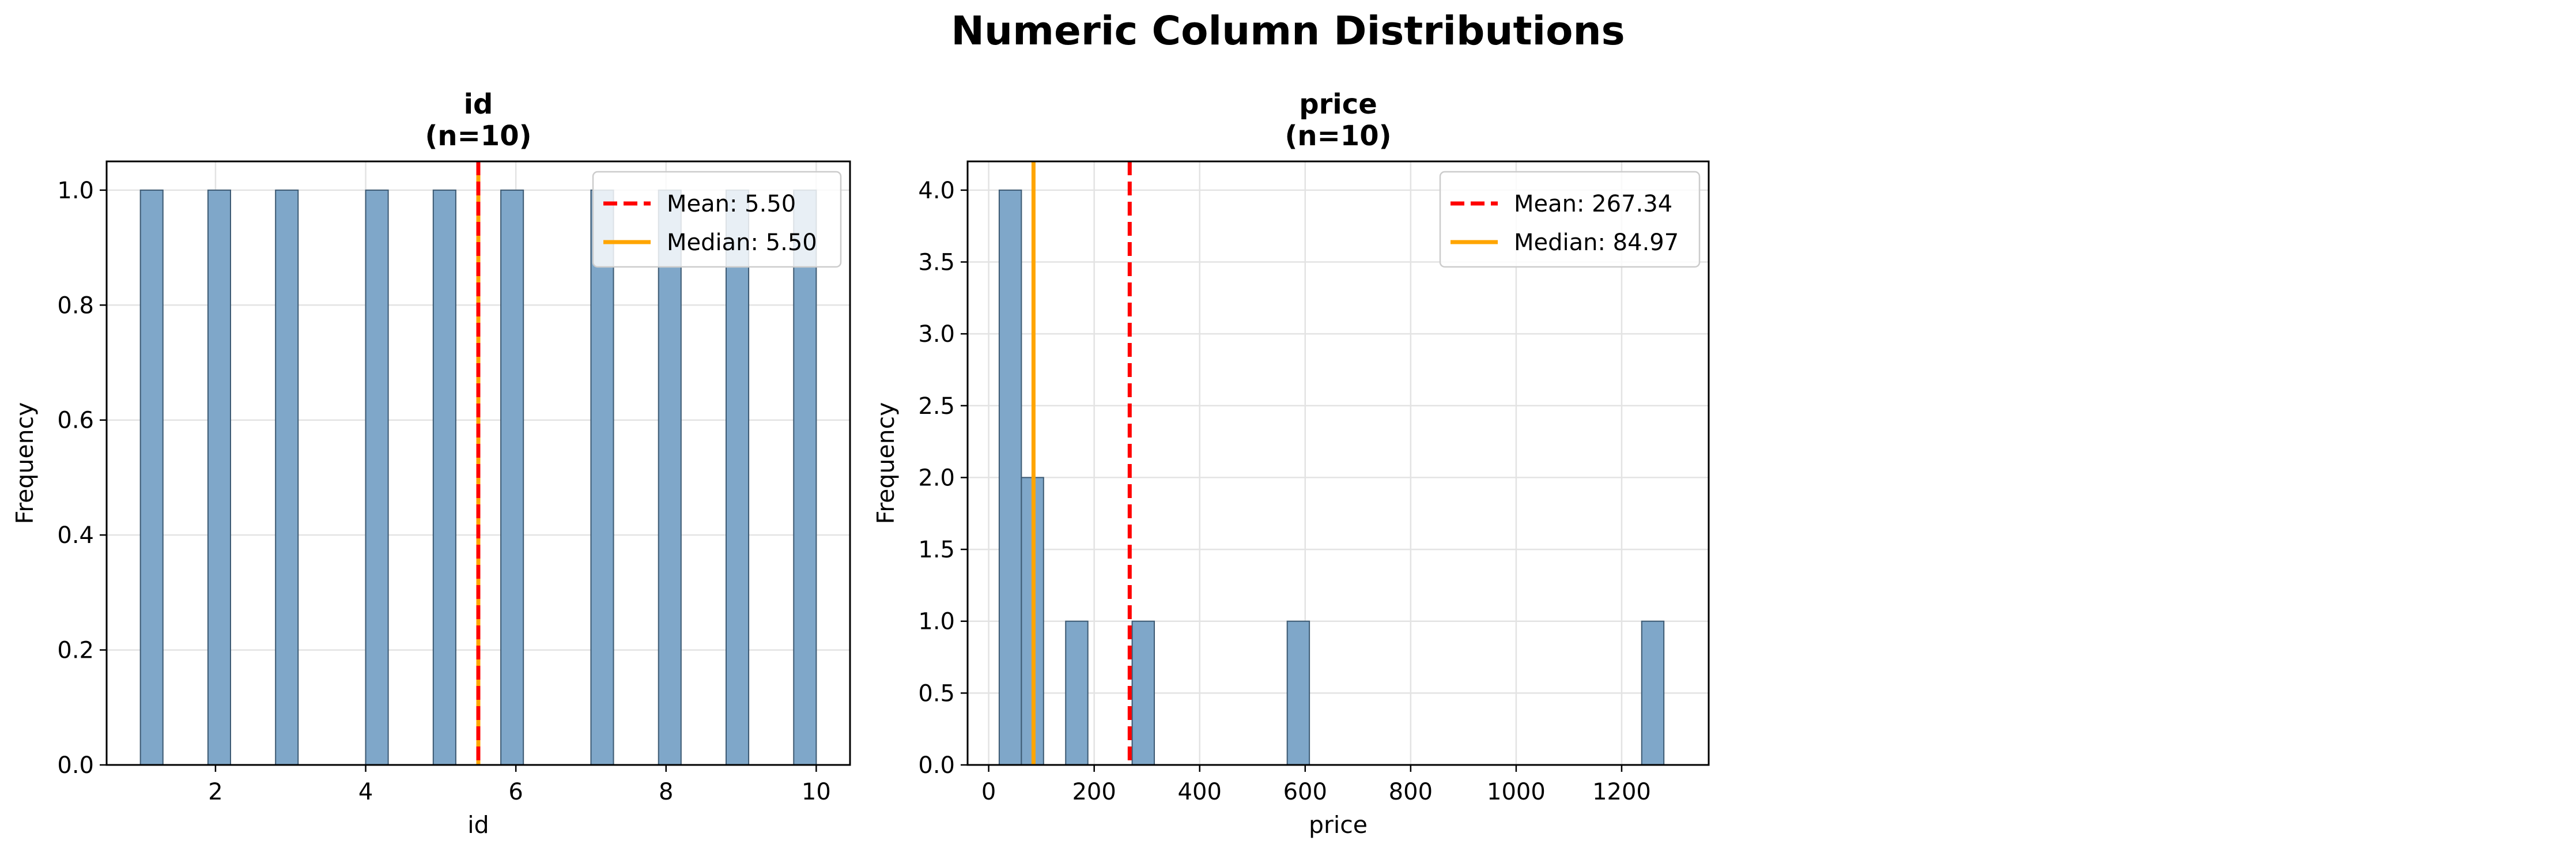  I want to click on x-tick-label: 1200, so click(1621, 792).